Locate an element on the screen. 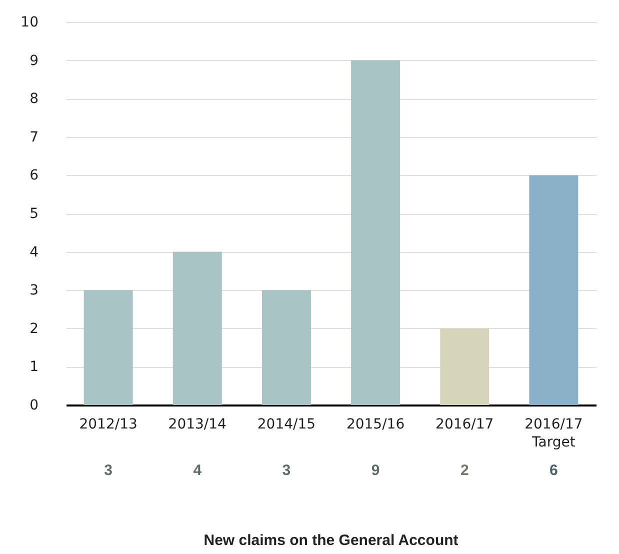 The width and height of the screenshot is (619, 554). y-tick-label: 10 is located at coordinates (29, 22).